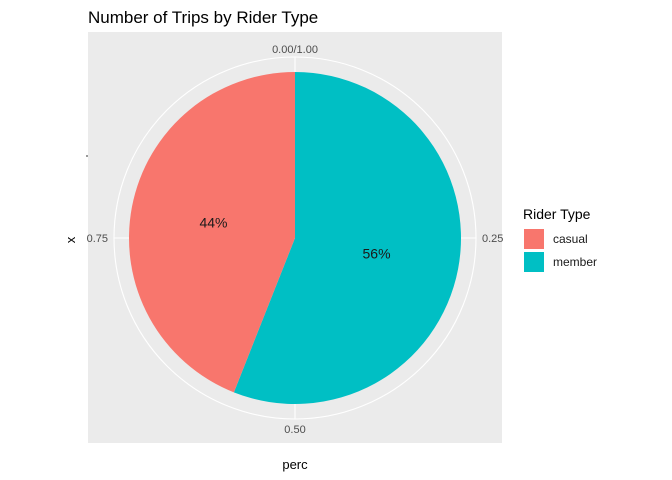 The image size is (672, 480). What do you see at coordinates (97, 239) in the screenshot?
I see `angular-tick-label: 0.75` at bounding box center [97, 239].